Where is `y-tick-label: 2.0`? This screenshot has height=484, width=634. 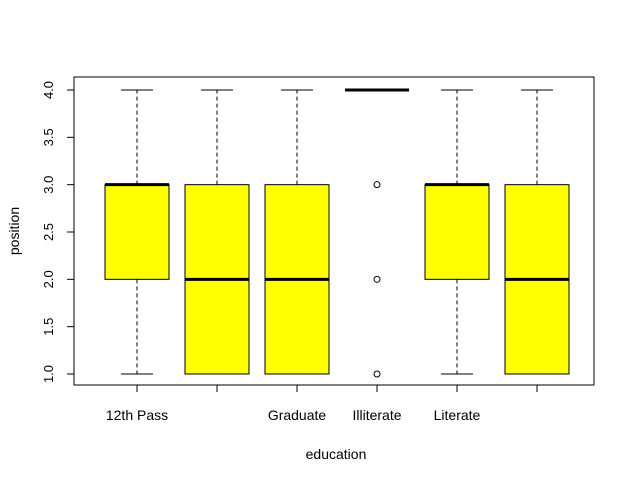
y-tick-label: 2.0 is located at coordinates (48, 279).